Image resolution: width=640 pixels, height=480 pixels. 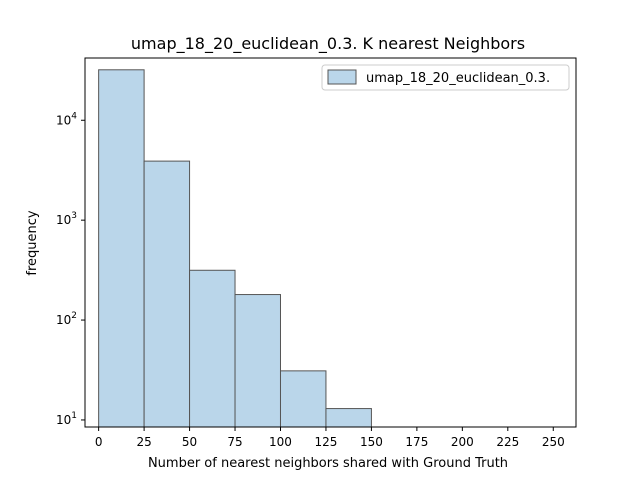 I want to click on x-tick-label: 125, so click(x=326, y=442).